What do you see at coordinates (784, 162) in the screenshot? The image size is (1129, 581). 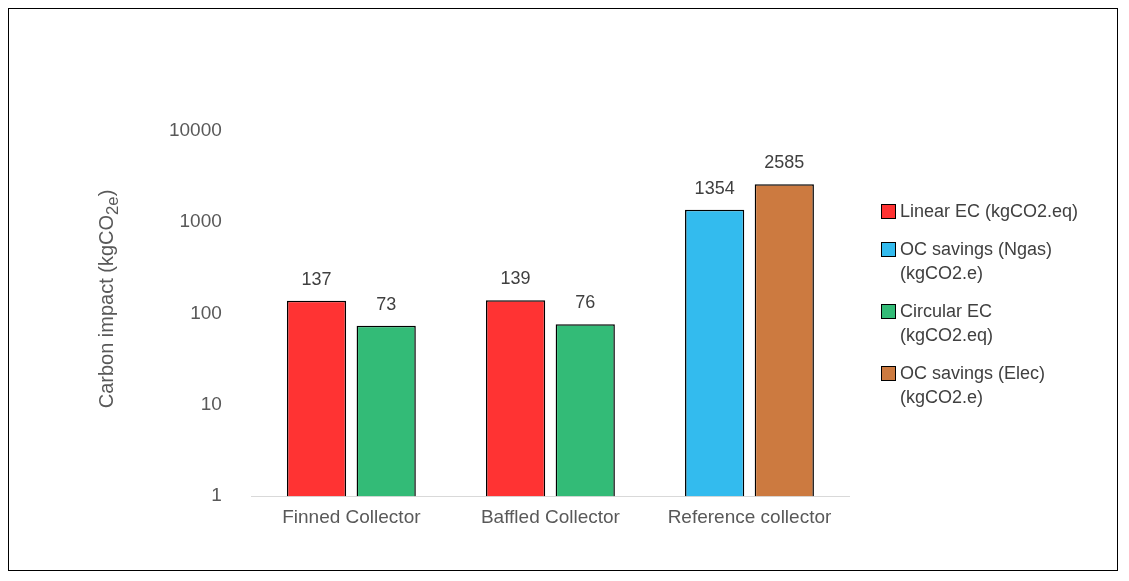 I see `data-label: 2585` at bounding box center [784, 162].